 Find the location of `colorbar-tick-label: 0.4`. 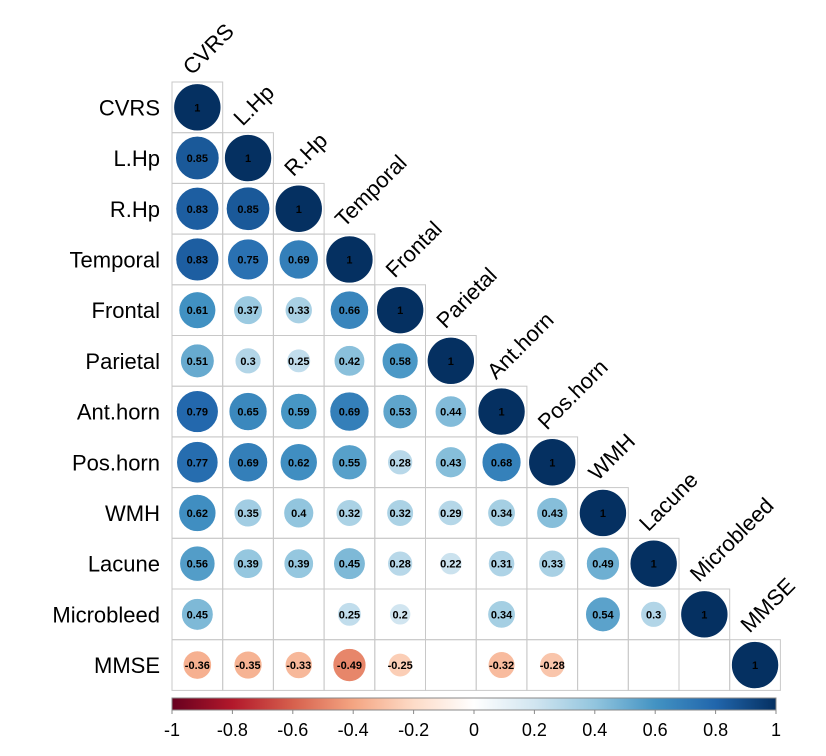

colorbar-tick-label: 0.4 is located at coordinates (594, 730).